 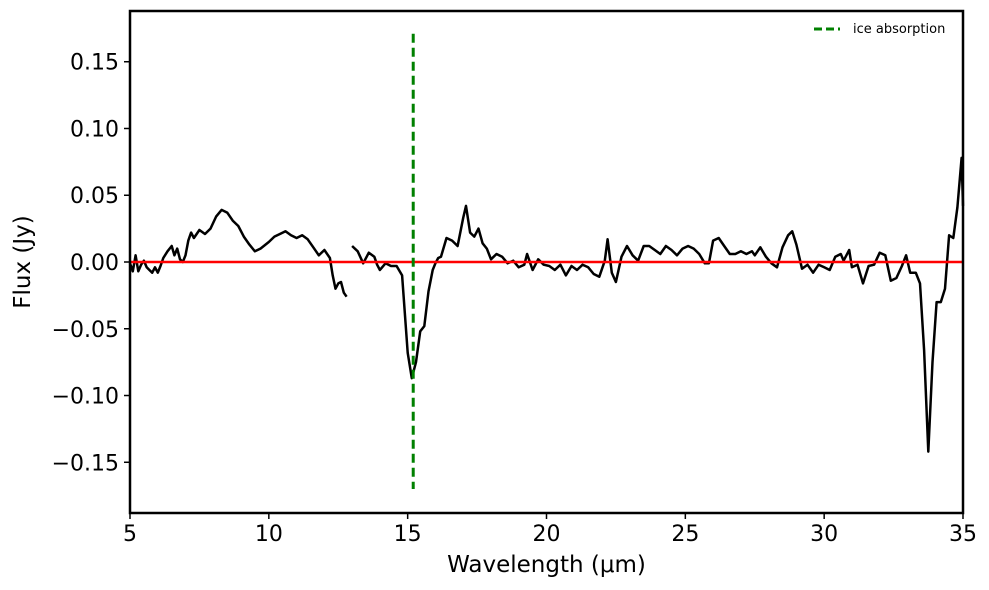 What do you see at coordinates (23, 261) in the screenshot?
I see `y-axis-label: Flux (Jy)` at bounding box center [23, 261].